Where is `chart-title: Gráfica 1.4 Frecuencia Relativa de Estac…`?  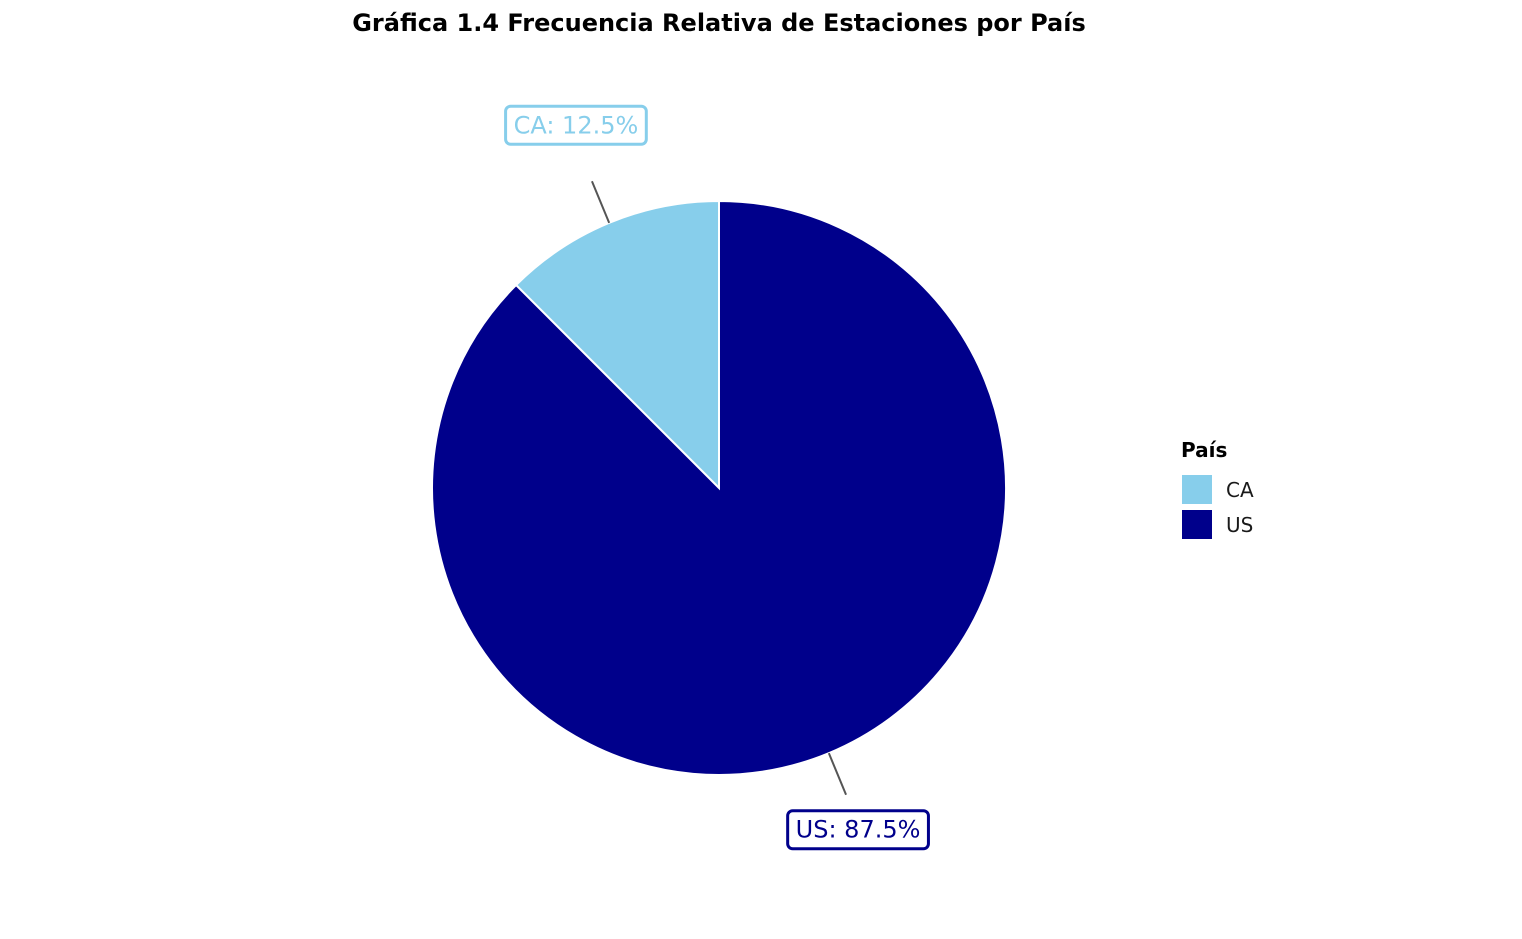
chart-title: Gráfica 1.4 Frecuencia Relativa de Estac… is located at coordinates (719, 23).